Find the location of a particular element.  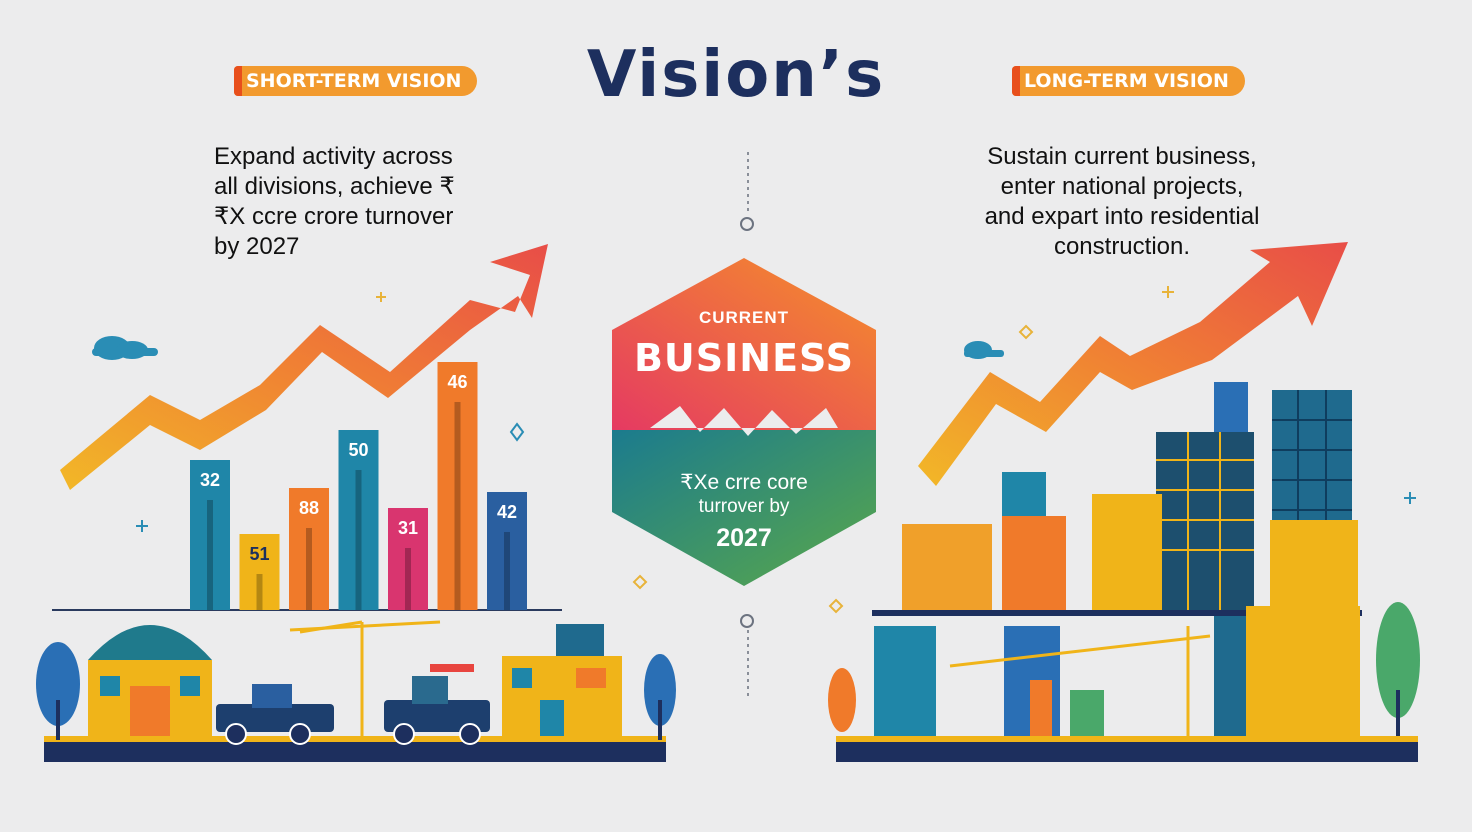

bar-label-5: 31 is located at coordinates (408, 528).